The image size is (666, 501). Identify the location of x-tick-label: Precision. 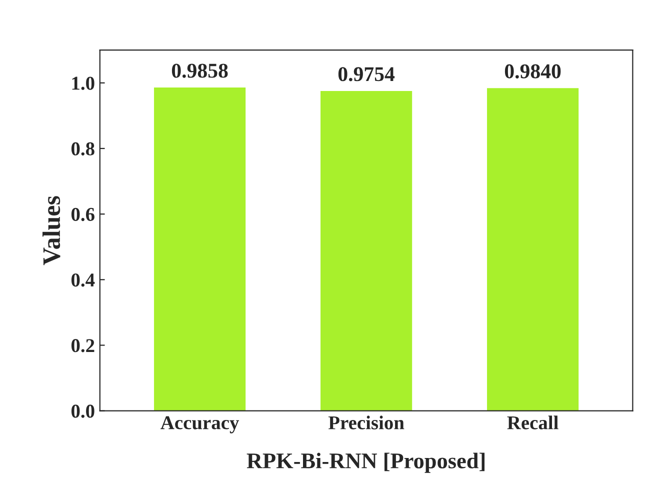
(366, 423).